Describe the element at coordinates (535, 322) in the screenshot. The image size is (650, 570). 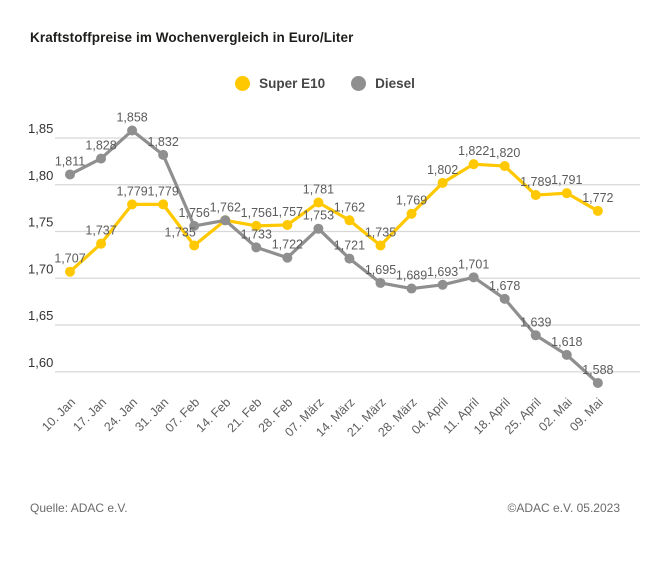
I see `data-label: 1,639` at that location.